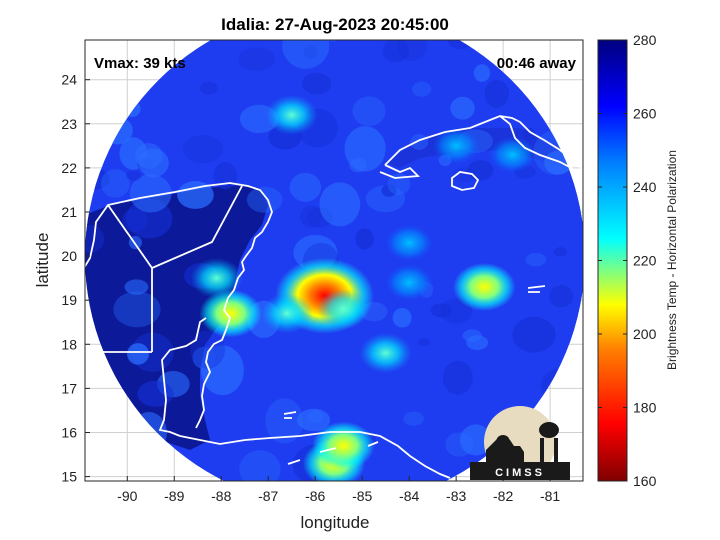 The image size is (720, 540). Describe the element at coordinates (645, 408) in the screenshot. I see `colorbar-tick-label: 180` at that location.